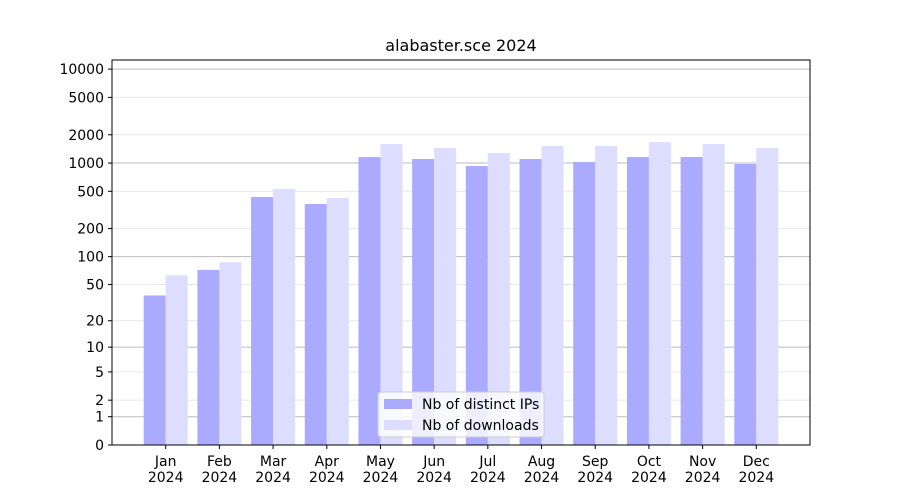 The image size is (900, 500). What do you see at coordinates (595, 470) in the screenshot?
I see `x-tick-label: Sep 2024` at bounding box center [595, 470].